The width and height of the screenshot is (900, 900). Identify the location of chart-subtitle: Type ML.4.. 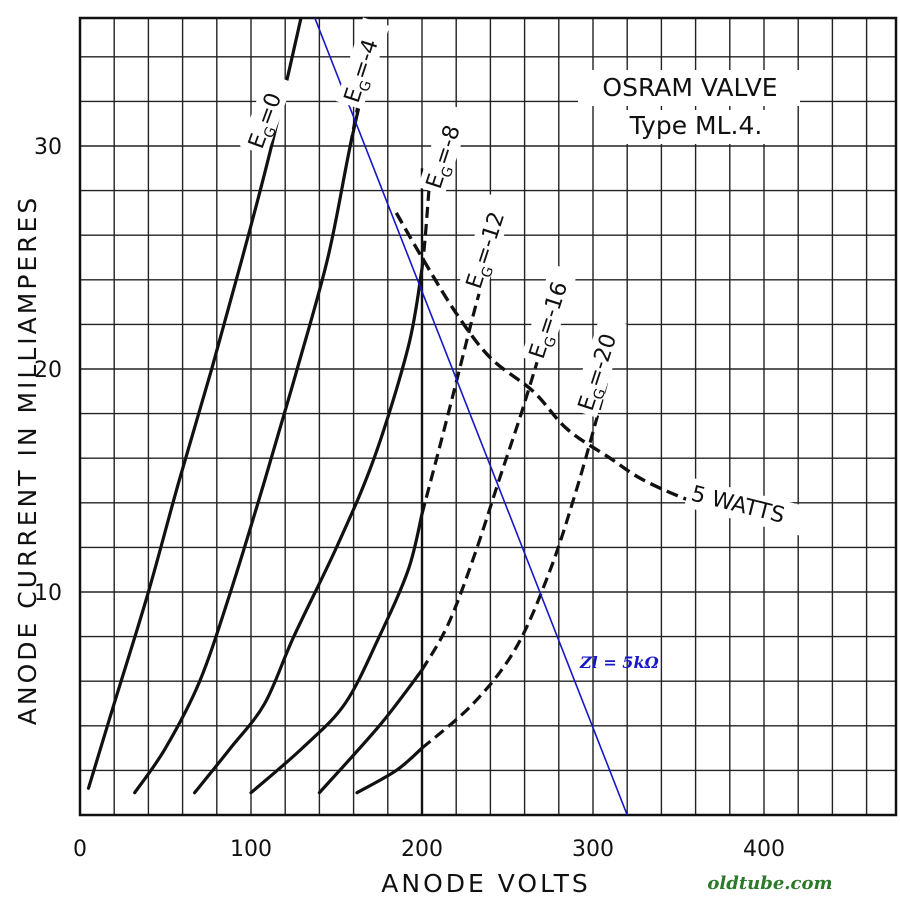
(696, 125).